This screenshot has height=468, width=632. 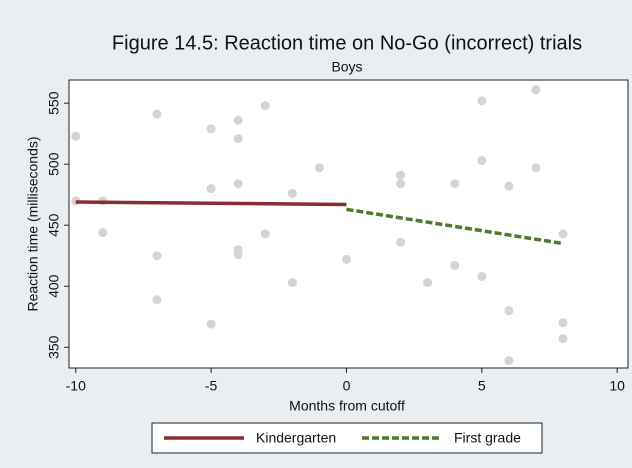 What do you see at coordinates (33, 223) in the screenshot?
I see `y-axis-label: Reaction time (milliseconds)` at bounding box center [33, 223].